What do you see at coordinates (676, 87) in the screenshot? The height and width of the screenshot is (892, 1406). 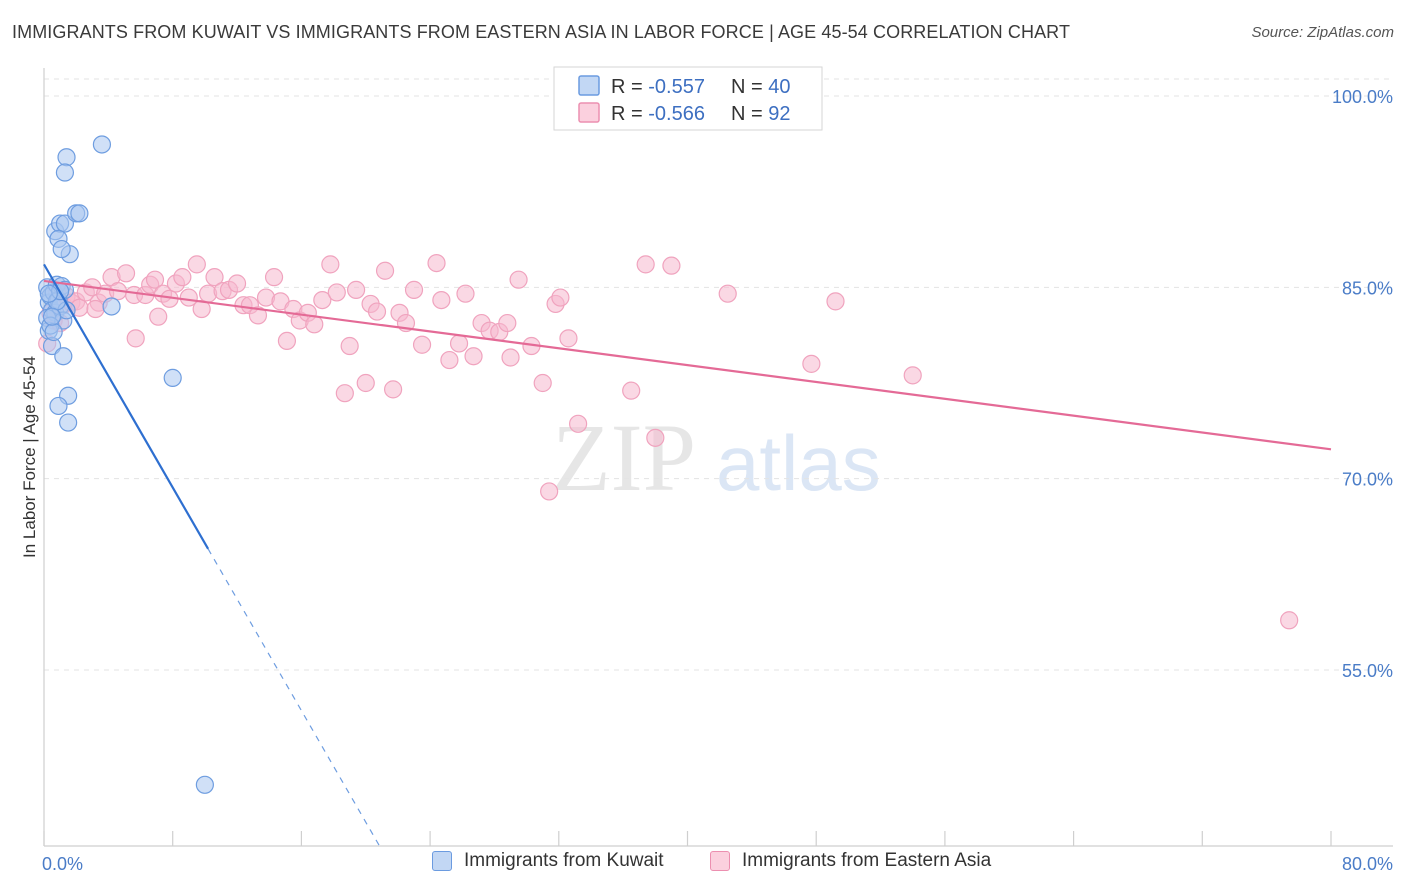 I see `legend-r-value-1: -0.557` at bounding box center [676, 87].